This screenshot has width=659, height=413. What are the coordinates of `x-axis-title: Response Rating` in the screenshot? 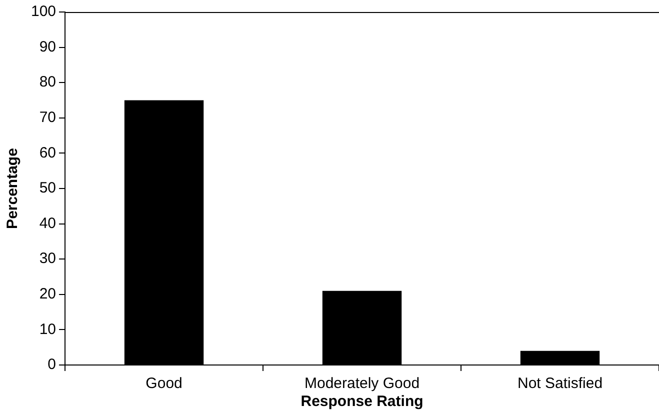 It's located at (362, 401).